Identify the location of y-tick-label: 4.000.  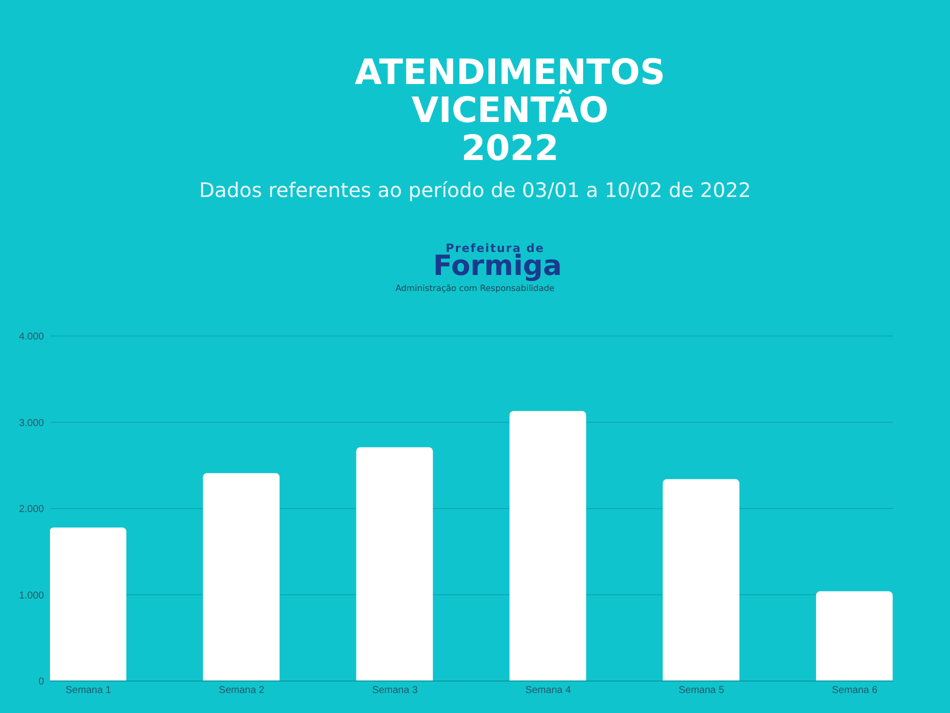
(31, 337).